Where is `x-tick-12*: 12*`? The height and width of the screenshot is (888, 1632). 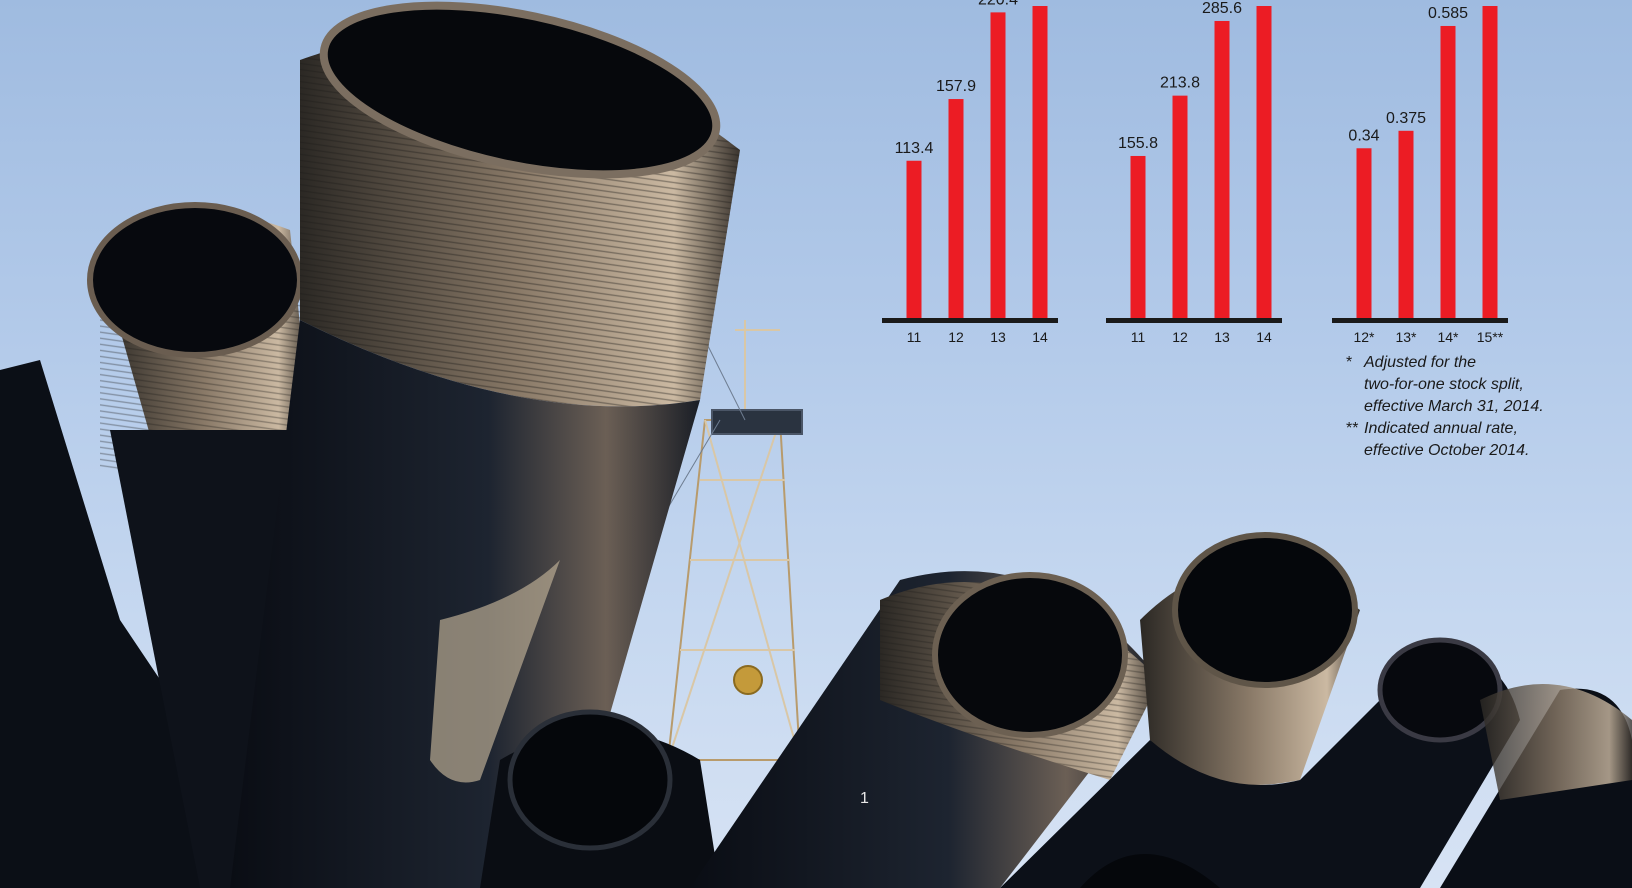
x-tick-12*: 12* is located at coordinates (1364, 337).